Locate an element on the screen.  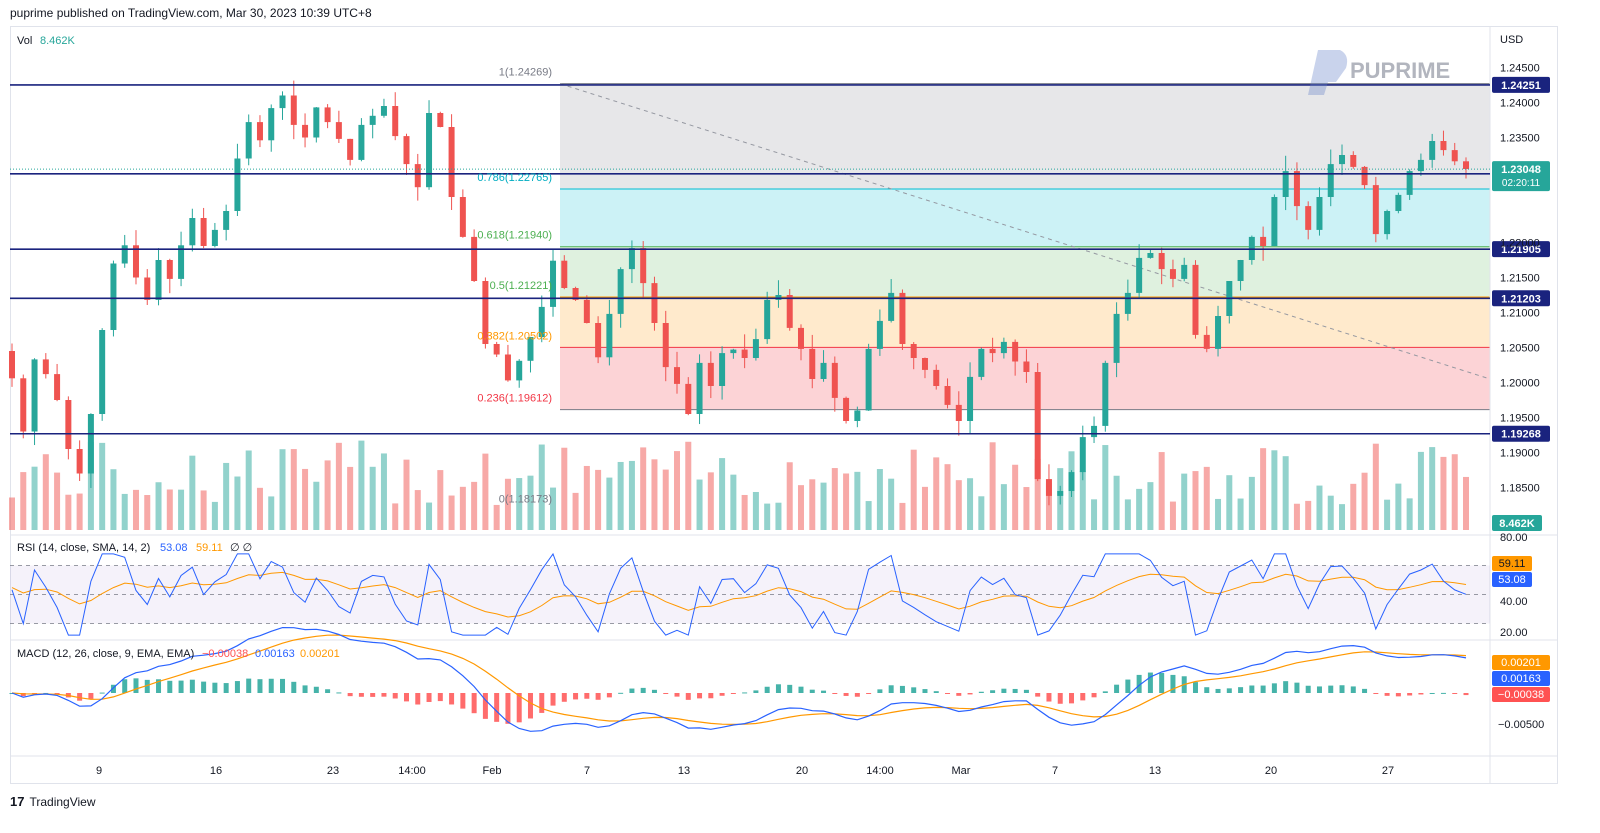
fib-label: 0.236(1.19612) is located at coordinates (514, 399).